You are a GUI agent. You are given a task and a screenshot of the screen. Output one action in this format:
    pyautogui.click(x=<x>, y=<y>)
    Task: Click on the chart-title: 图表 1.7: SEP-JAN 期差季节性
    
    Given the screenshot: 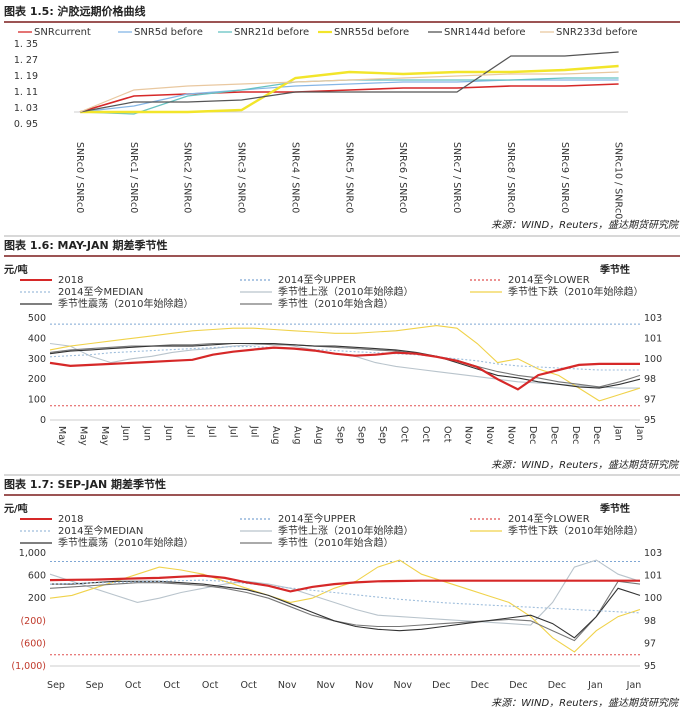 What is the action you would take?
    pyautogui.click(x=85, y=484)
    